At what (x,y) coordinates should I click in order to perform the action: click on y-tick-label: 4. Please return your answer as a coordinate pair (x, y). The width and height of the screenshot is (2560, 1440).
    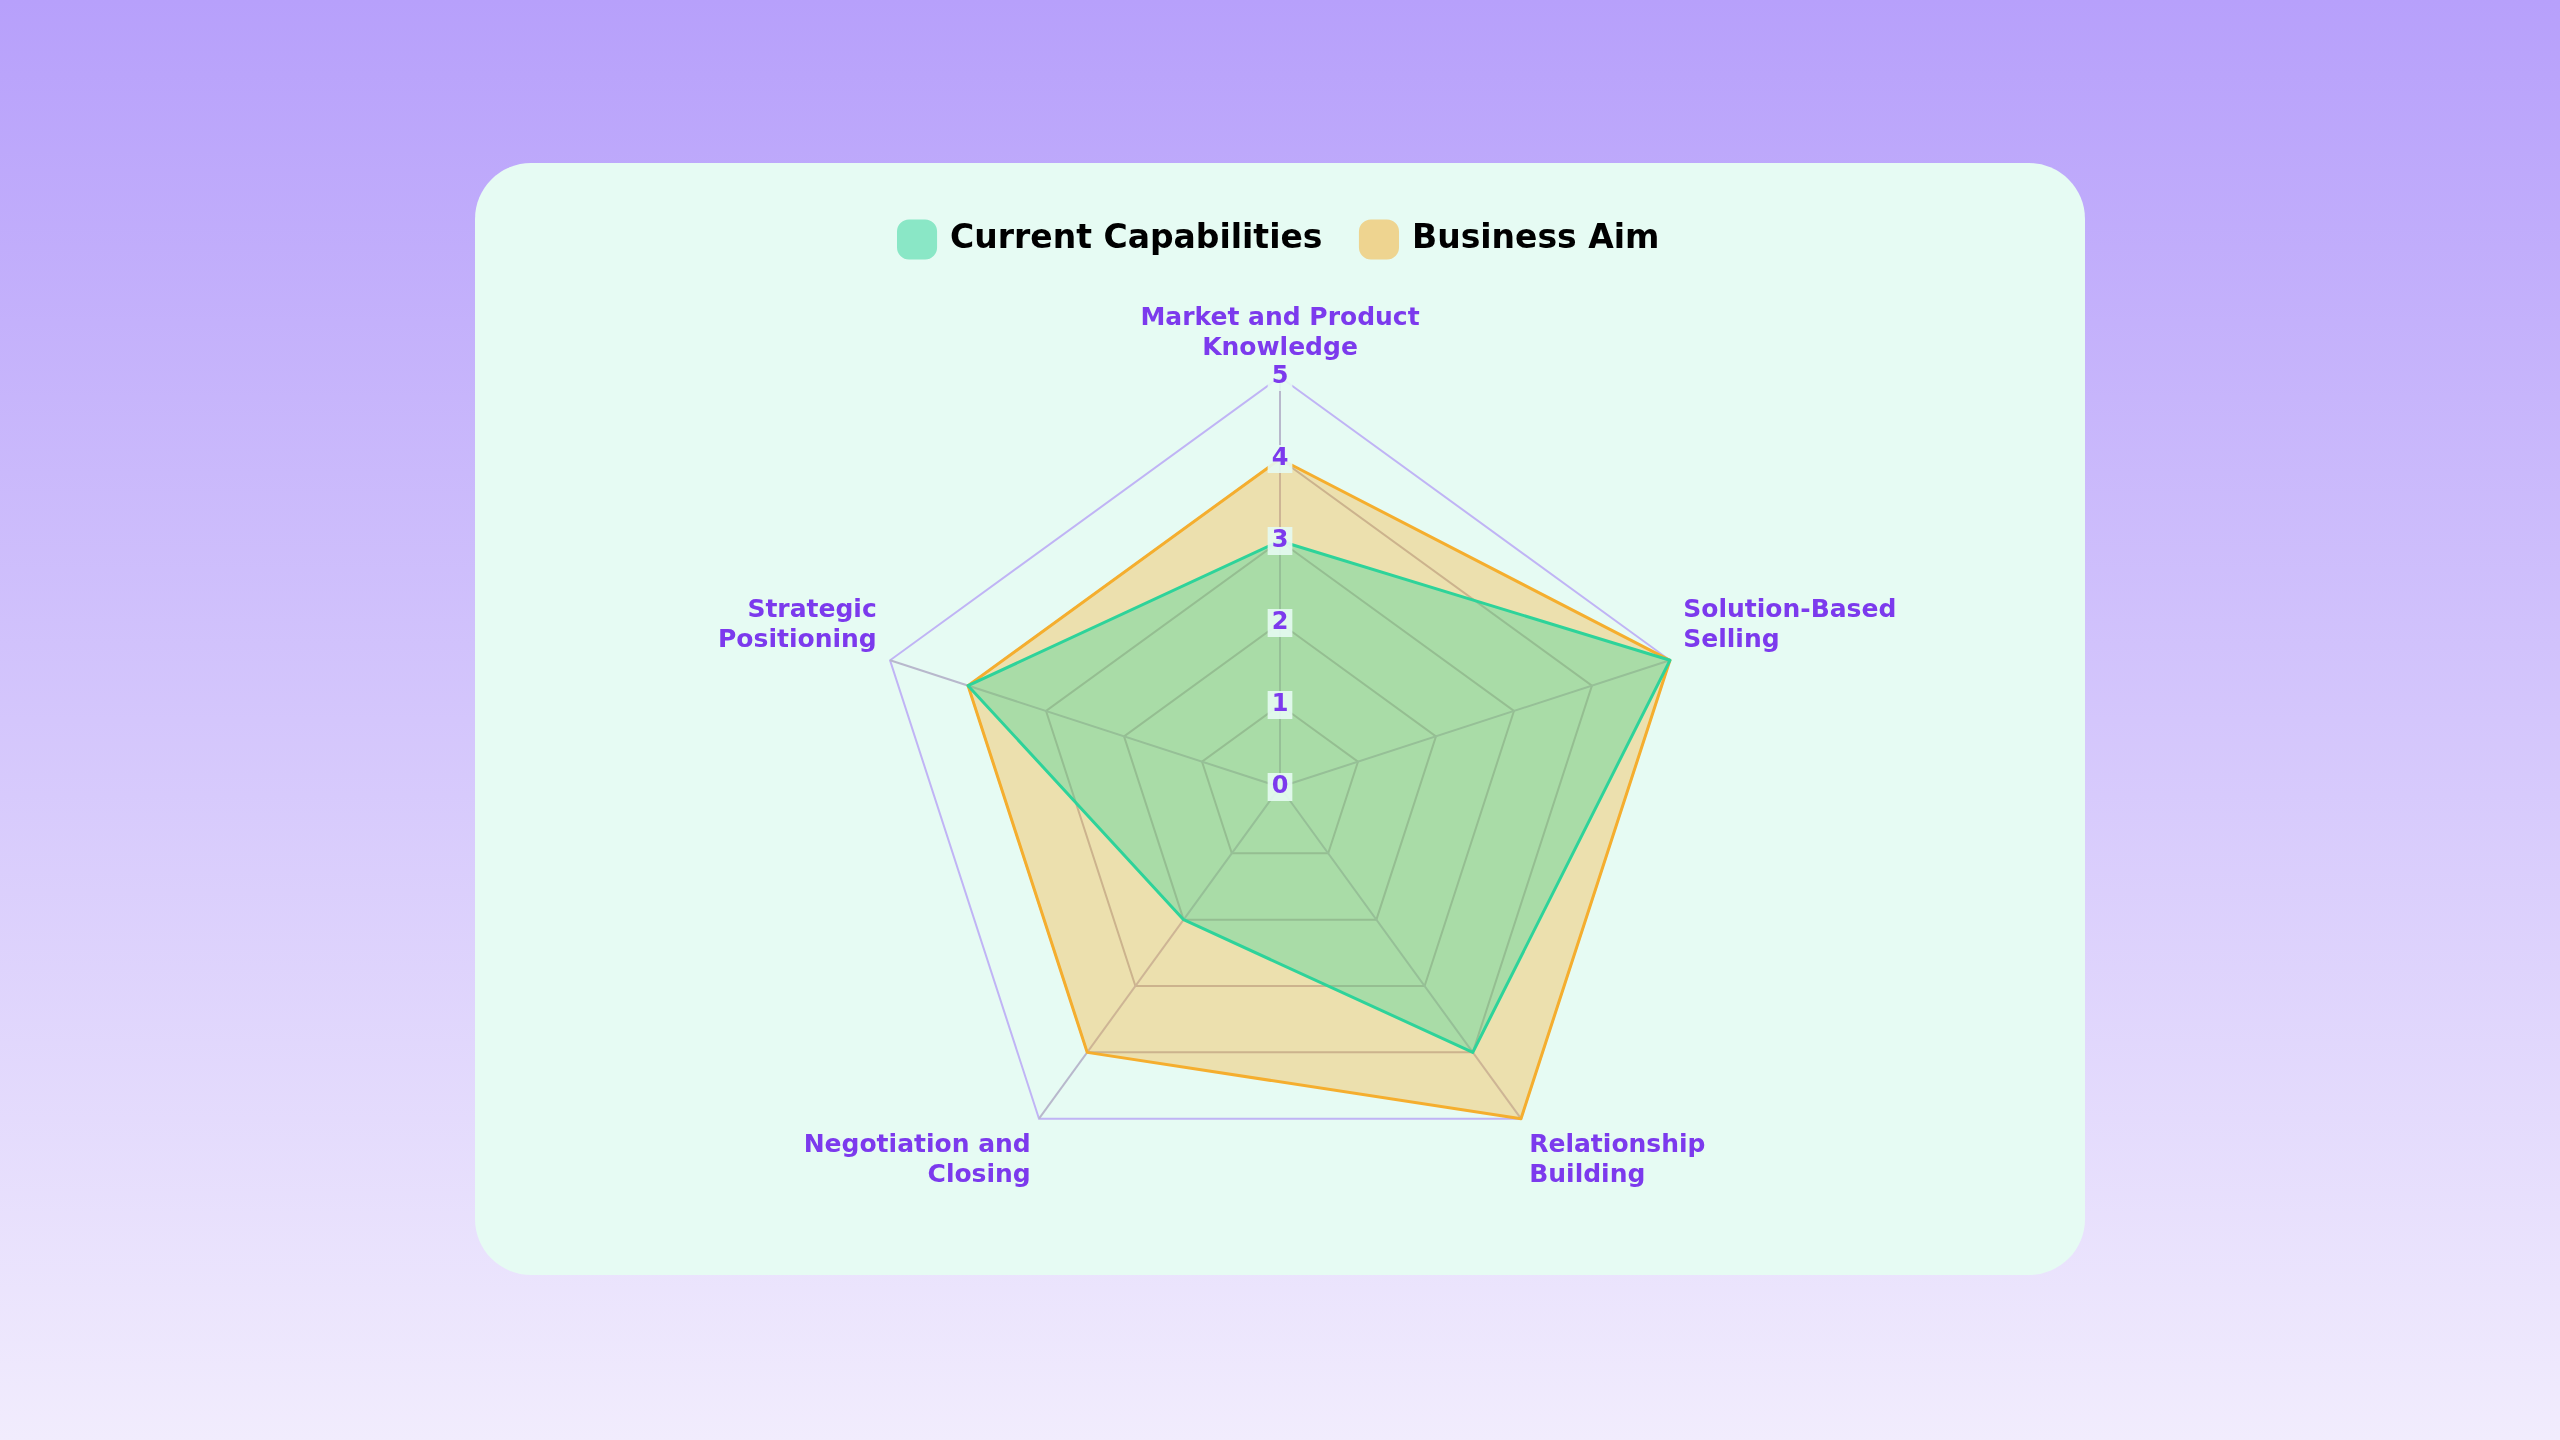
    Looking at the image, I should click on (1280, 457).